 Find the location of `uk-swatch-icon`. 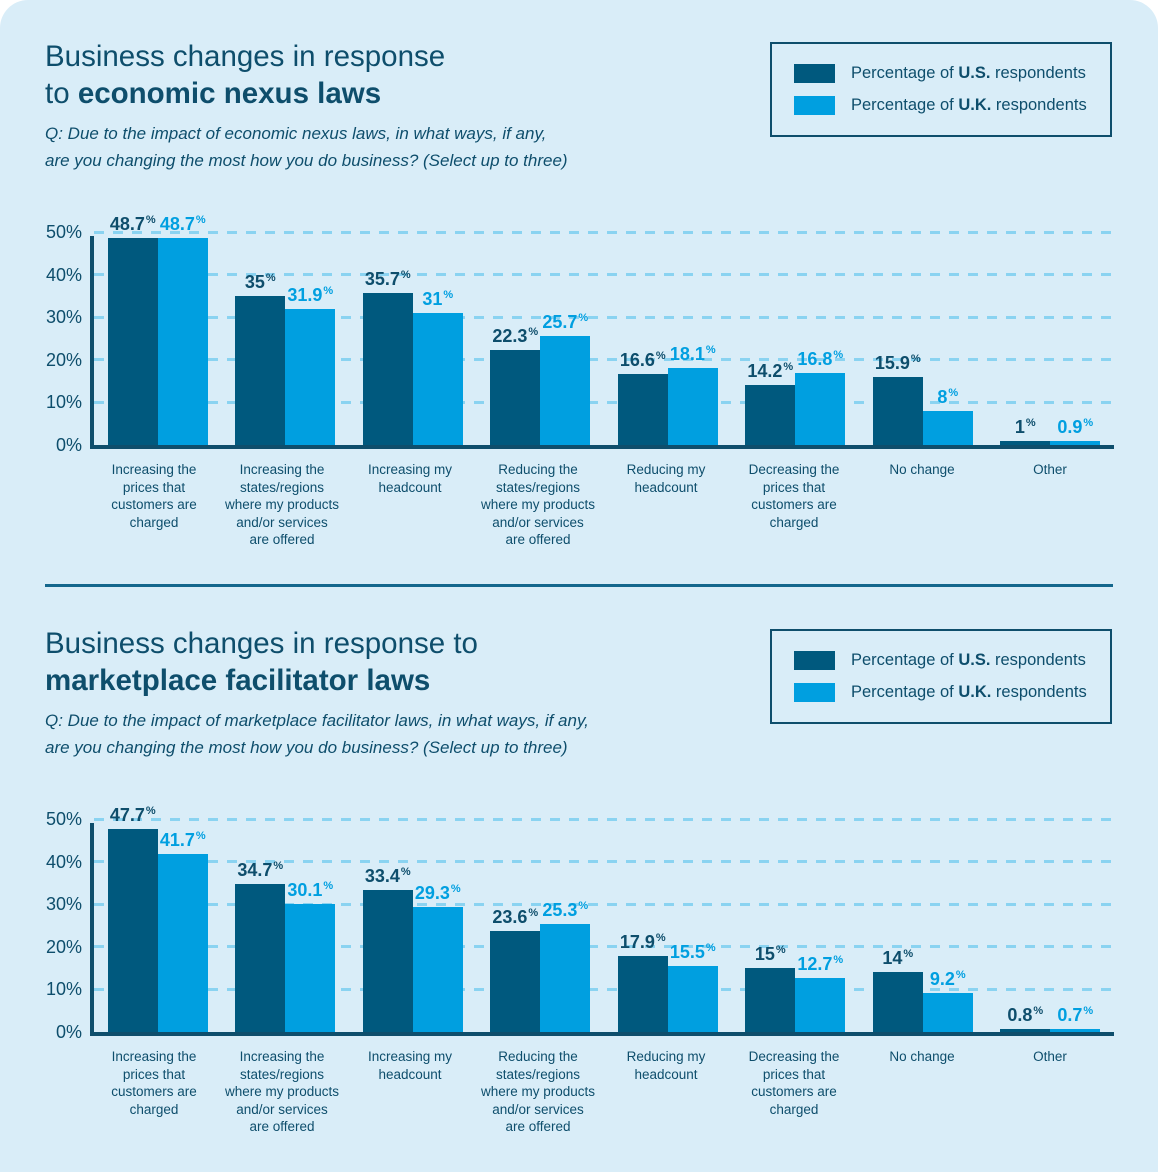

uk-swatch-icon is located at coordinates (814, 105).